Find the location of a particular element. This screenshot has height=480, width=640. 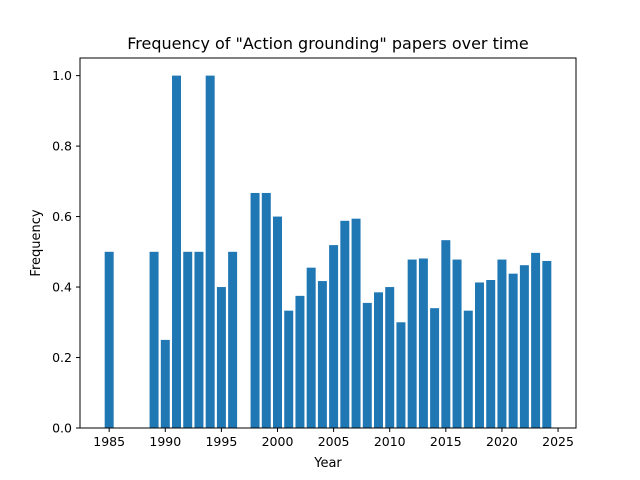

bar-2016 is located at coordinates (457, 343).